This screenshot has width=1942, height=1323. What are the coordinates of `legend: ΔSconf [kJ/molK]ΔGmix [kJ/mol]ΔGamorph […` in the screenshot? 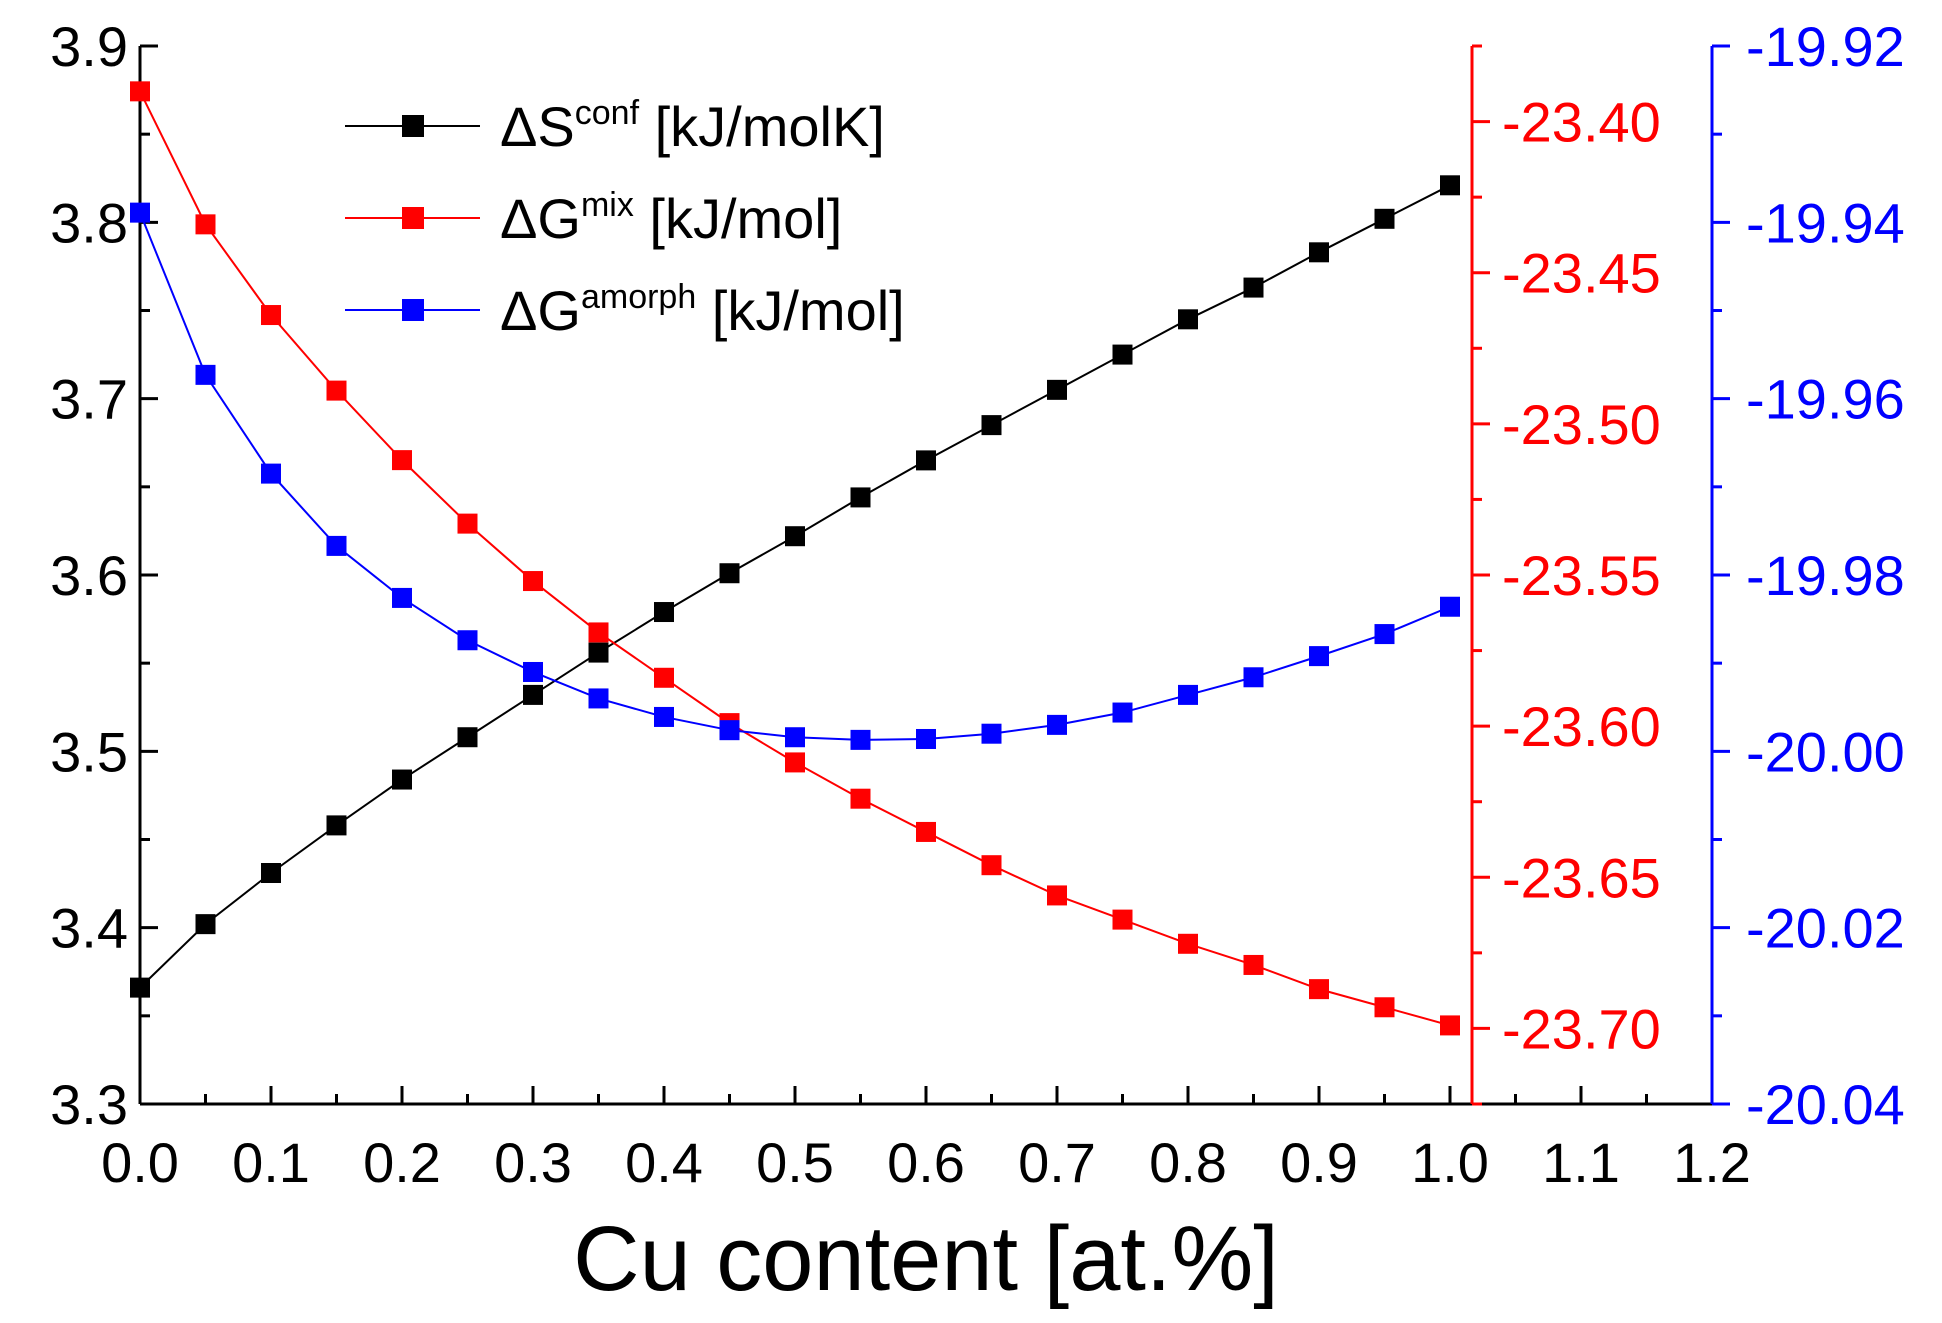 It's located at (625, 218).